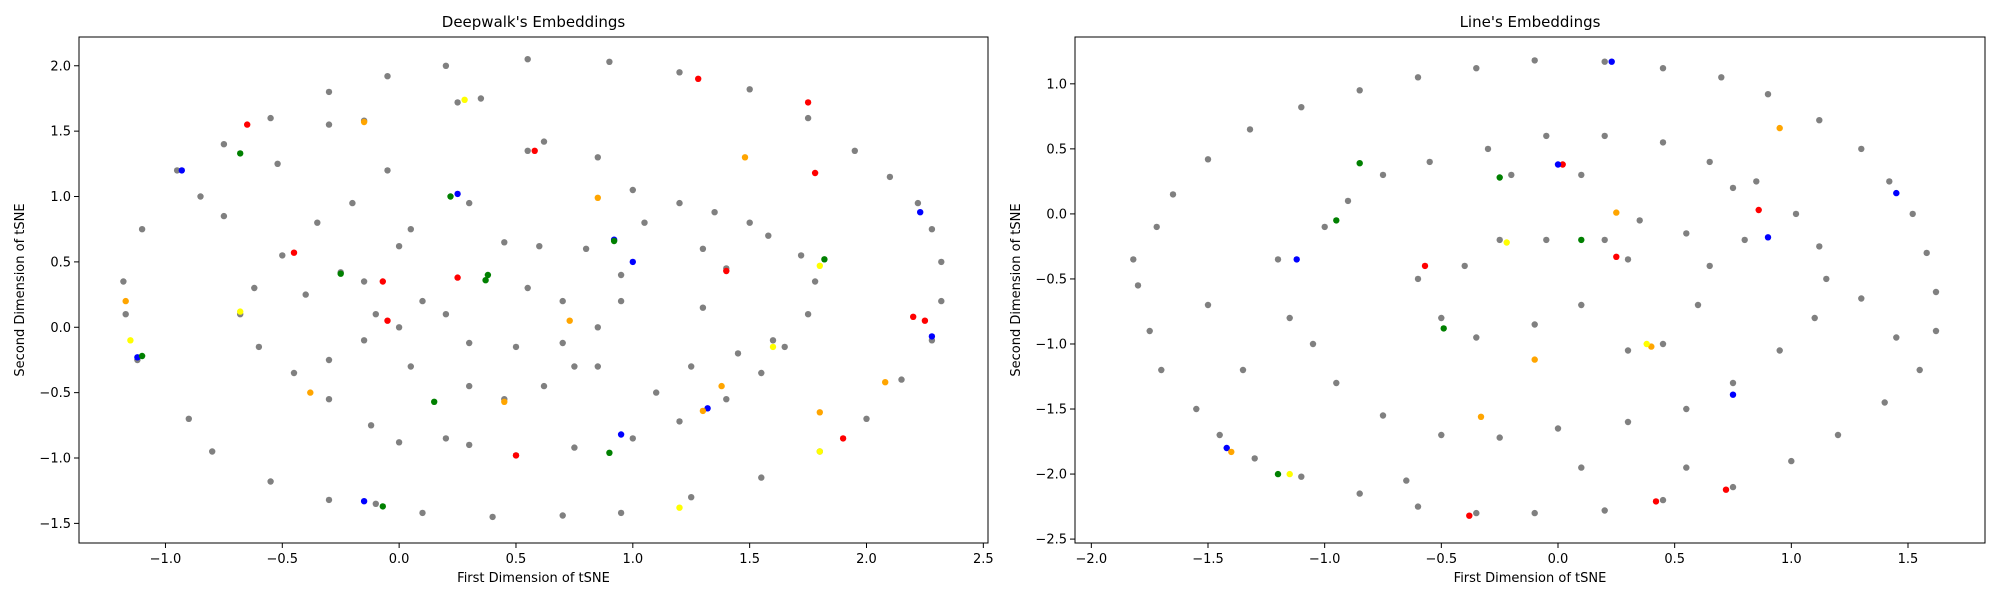  What do you see at coordinates (1558, 559) in the screenshot?
I see `x-tick-label: 0.0` at bounding box center [1558, 559].